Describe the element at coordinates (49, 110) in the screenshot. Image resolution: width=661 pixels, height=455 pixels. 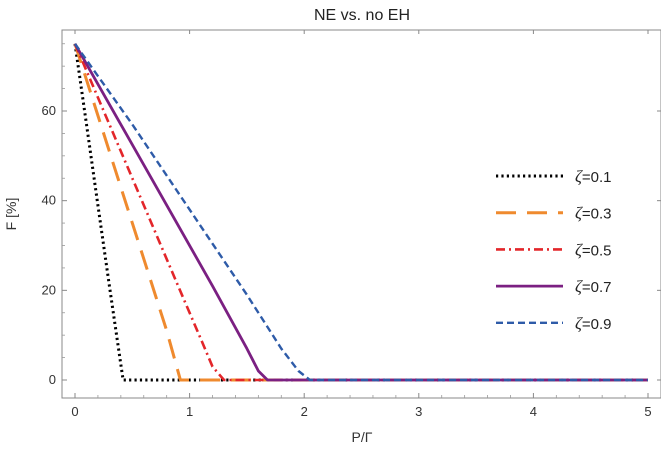
I see `y-tick-label: 60` at that location.